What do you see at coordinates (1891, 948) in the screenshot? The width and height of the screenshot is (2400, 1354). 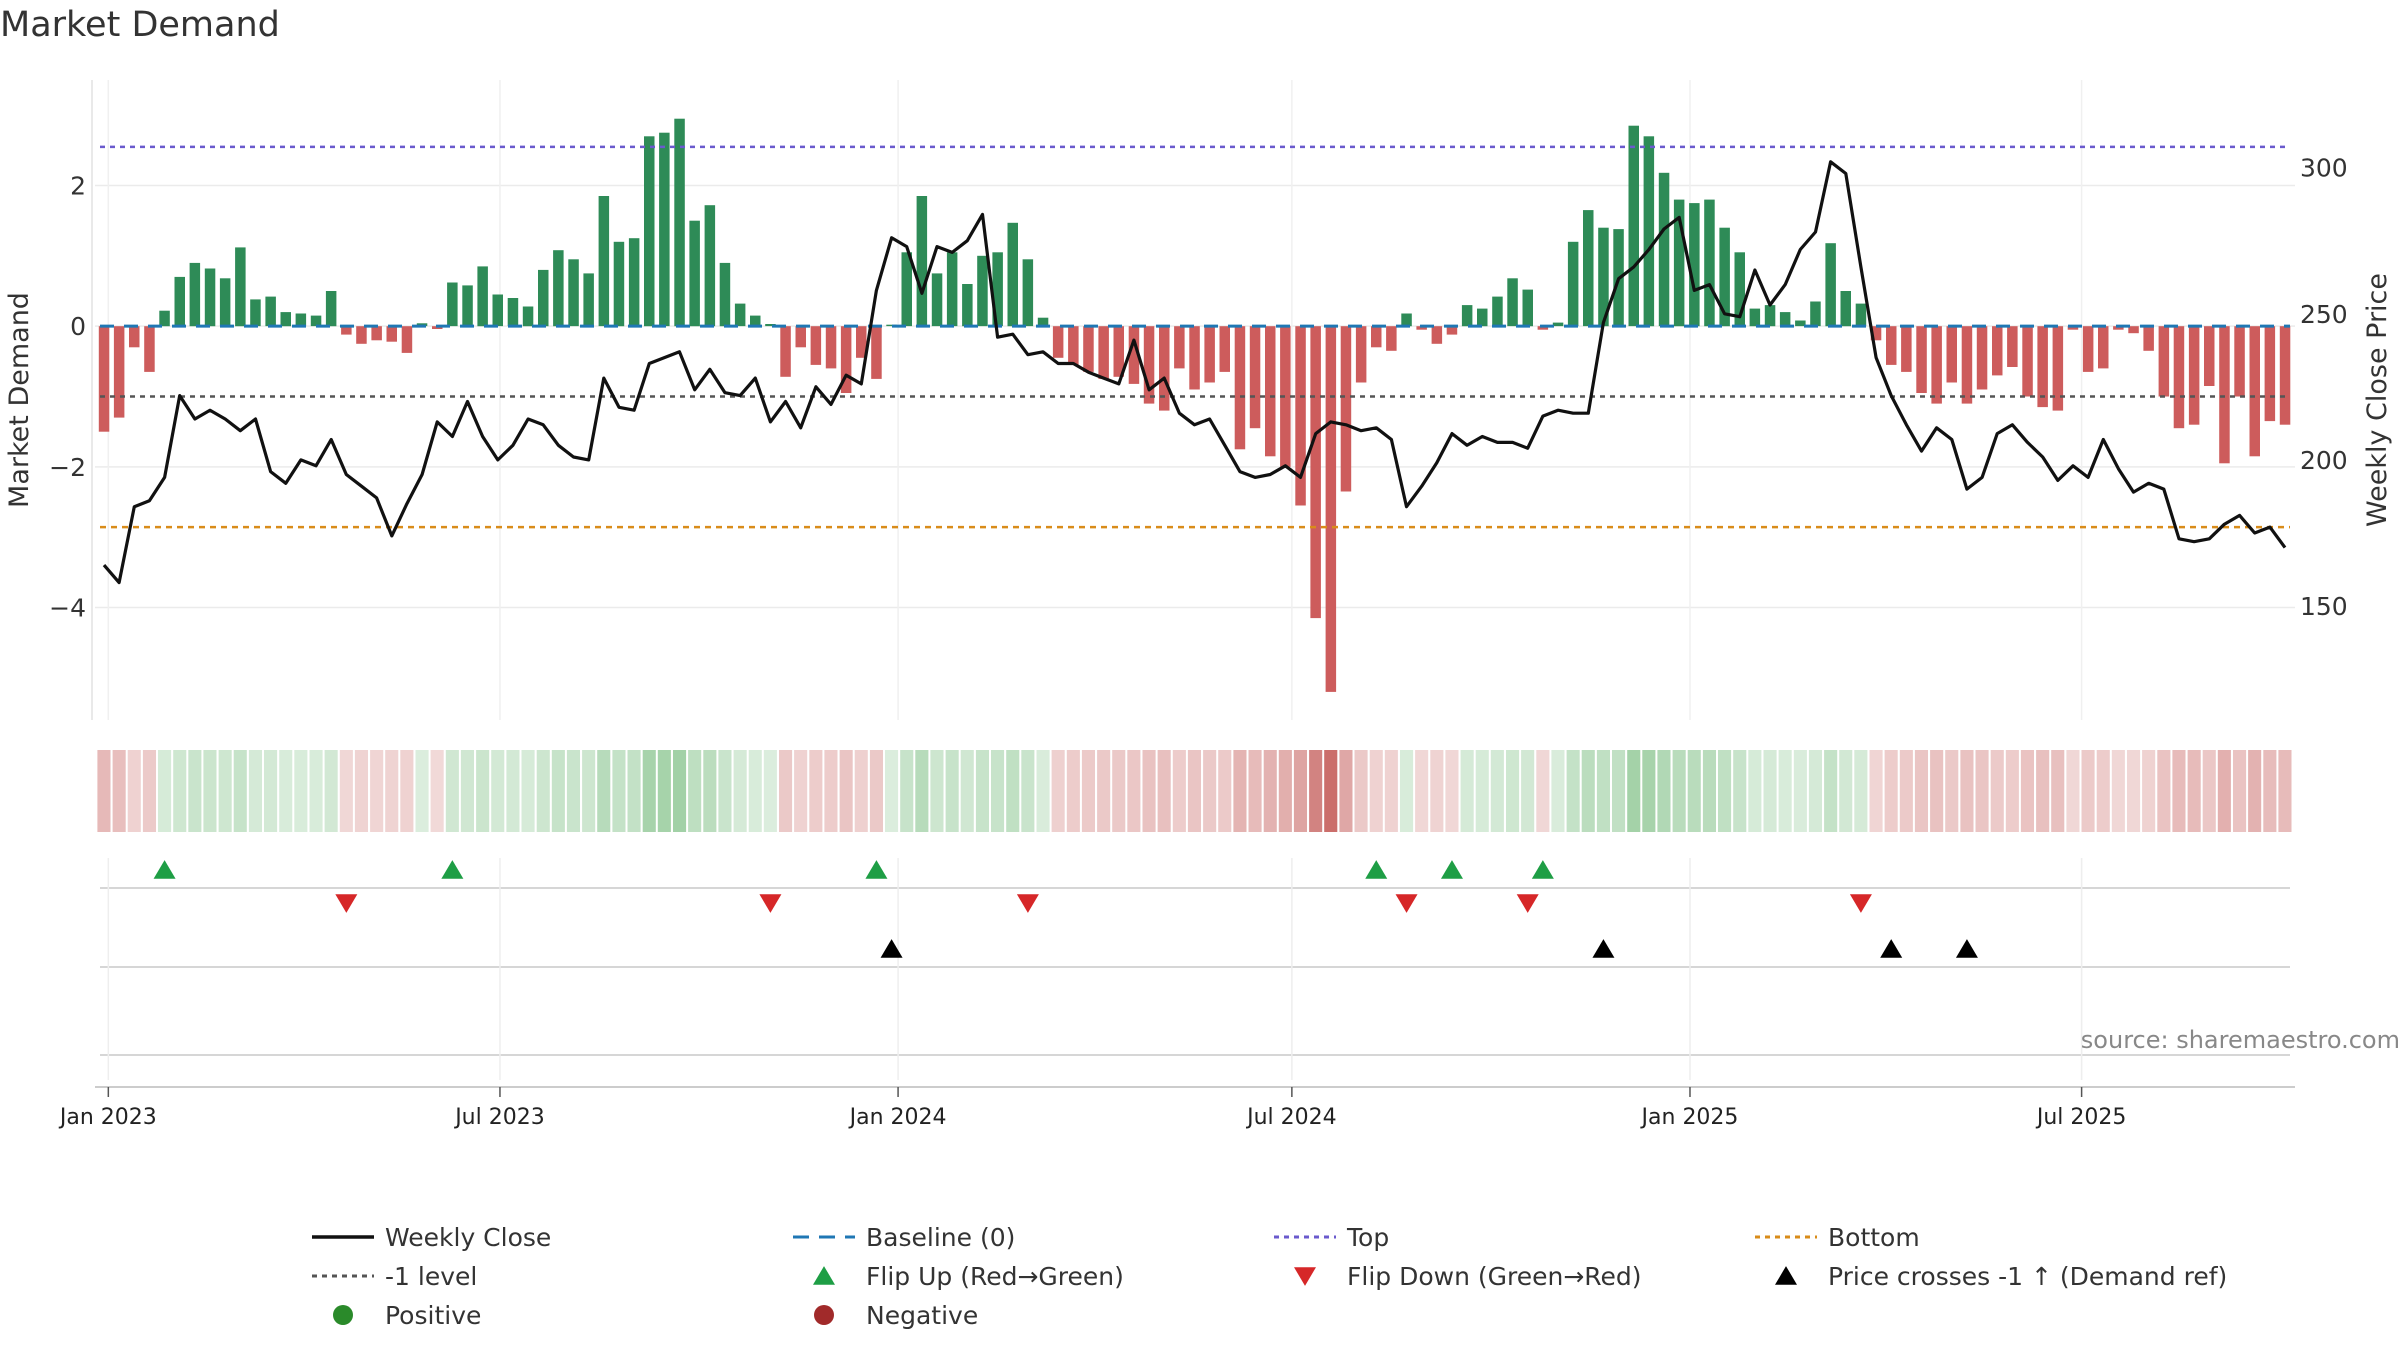 I see `price-cross-marker` at bounding box center [1891, 948].